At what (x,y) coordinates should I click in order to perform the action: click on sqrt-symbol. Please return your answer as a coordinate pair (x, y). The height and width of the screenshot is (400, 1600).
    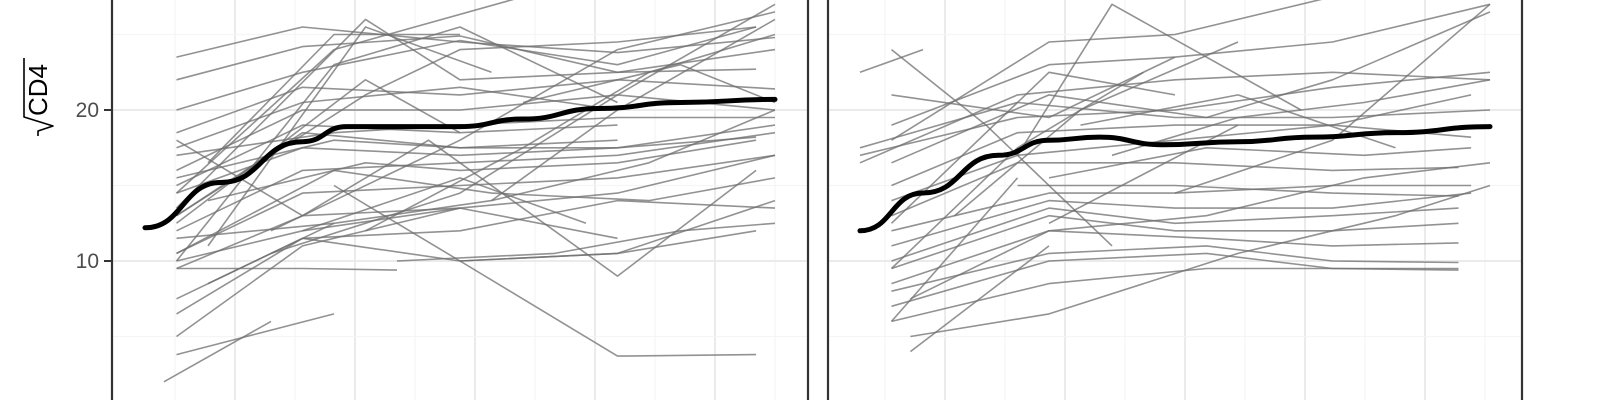
    Looking at the image, I should click on (38, 97).